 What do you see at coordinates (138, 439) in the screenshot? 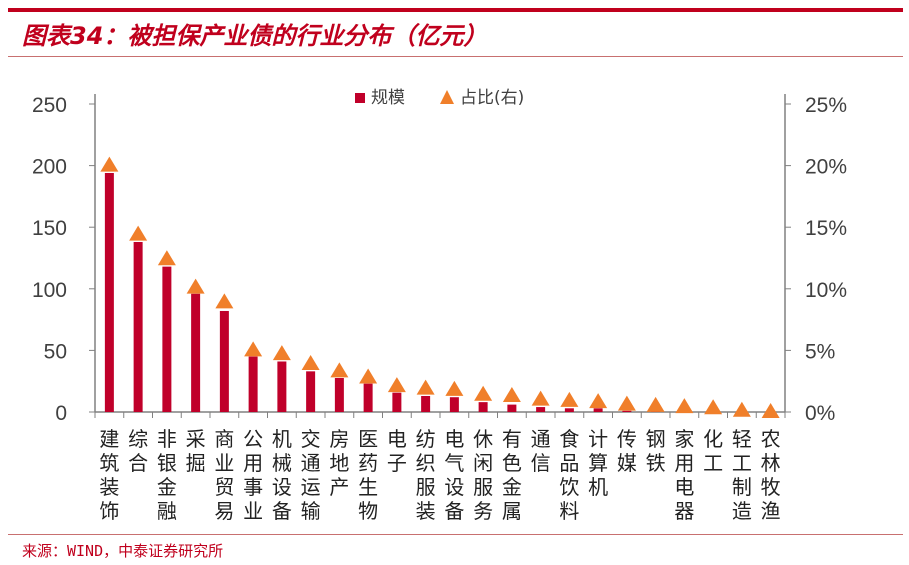
I see `x-category-label: 综` at bounding box center [138, 439].